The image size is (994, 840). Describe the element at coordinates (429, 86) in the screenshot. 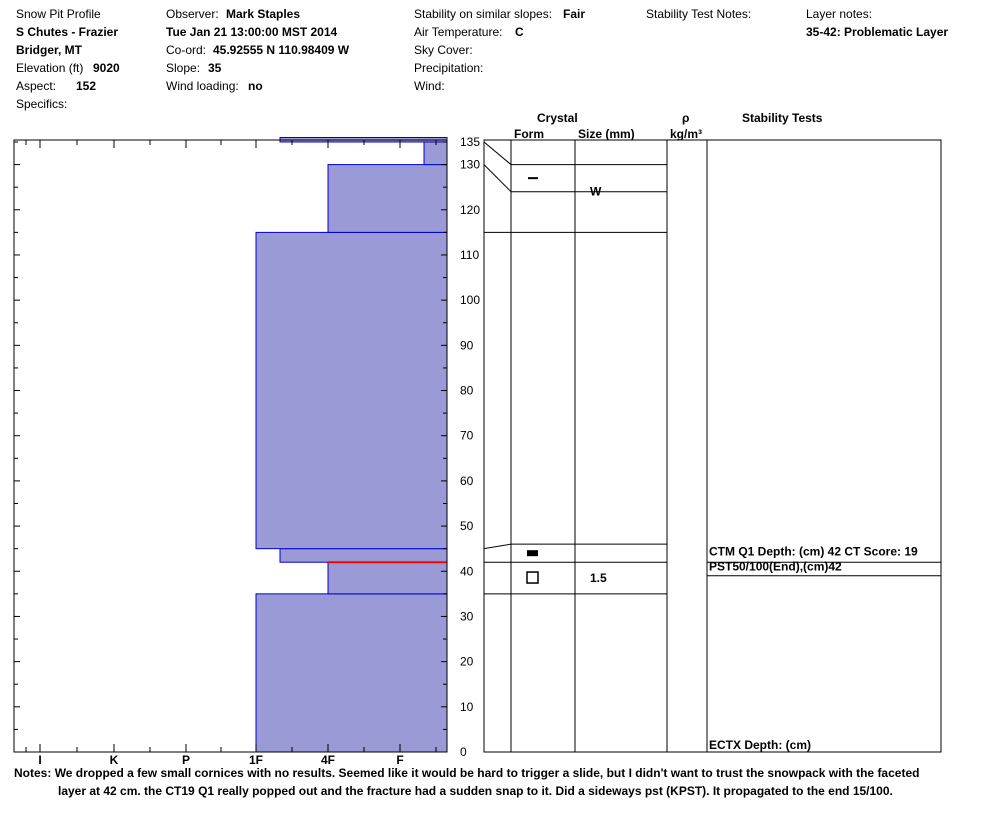

I see `wind-label: Wind:` at that location.